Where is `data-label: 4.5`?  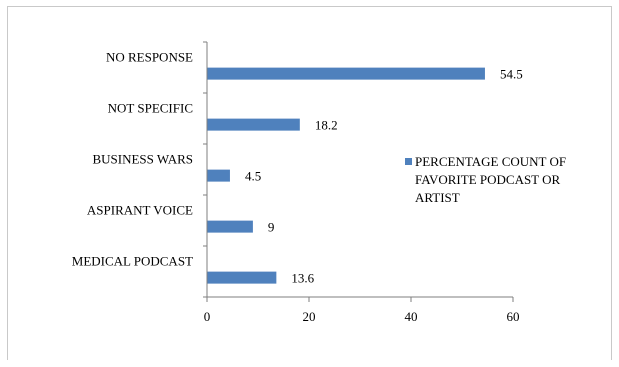 data-label: 4.5 is located at coordinates (253, 176).